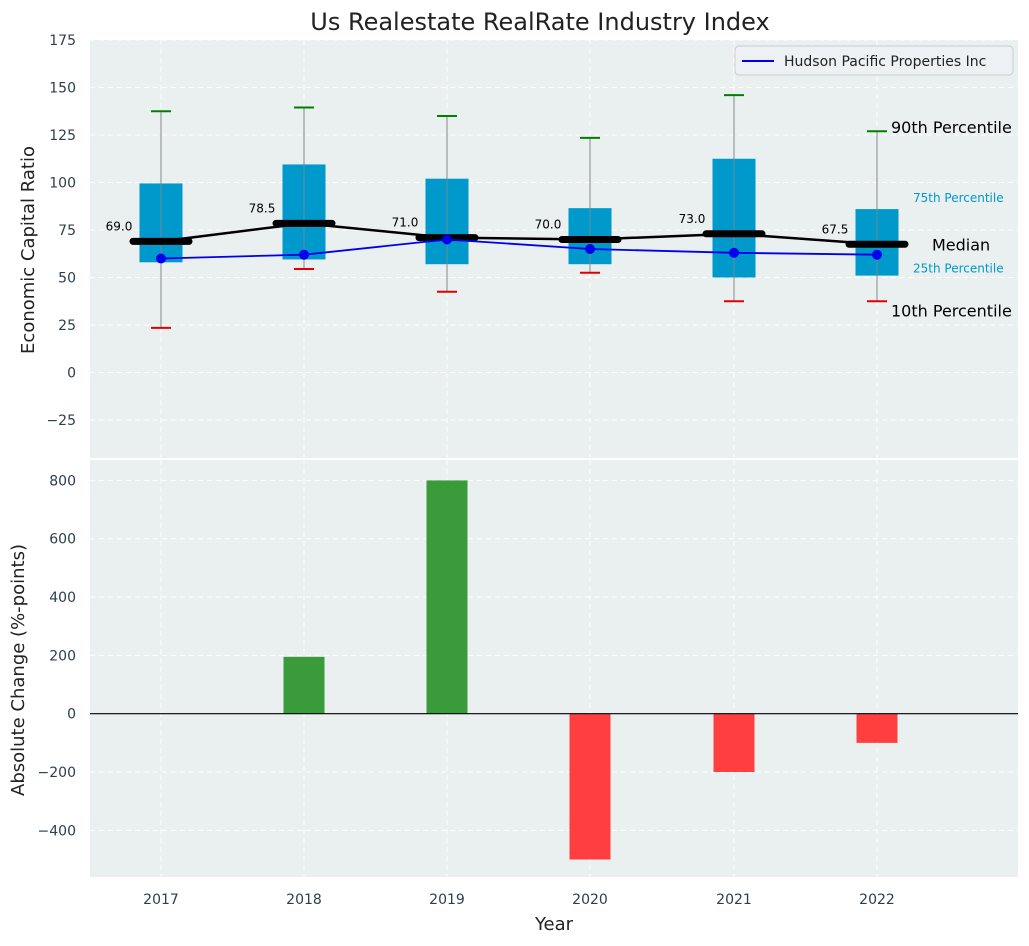 This screenshot has height=946, width=1029. I want to click on legend: Hudson Pacific Properties Inc, so click(874, 60).